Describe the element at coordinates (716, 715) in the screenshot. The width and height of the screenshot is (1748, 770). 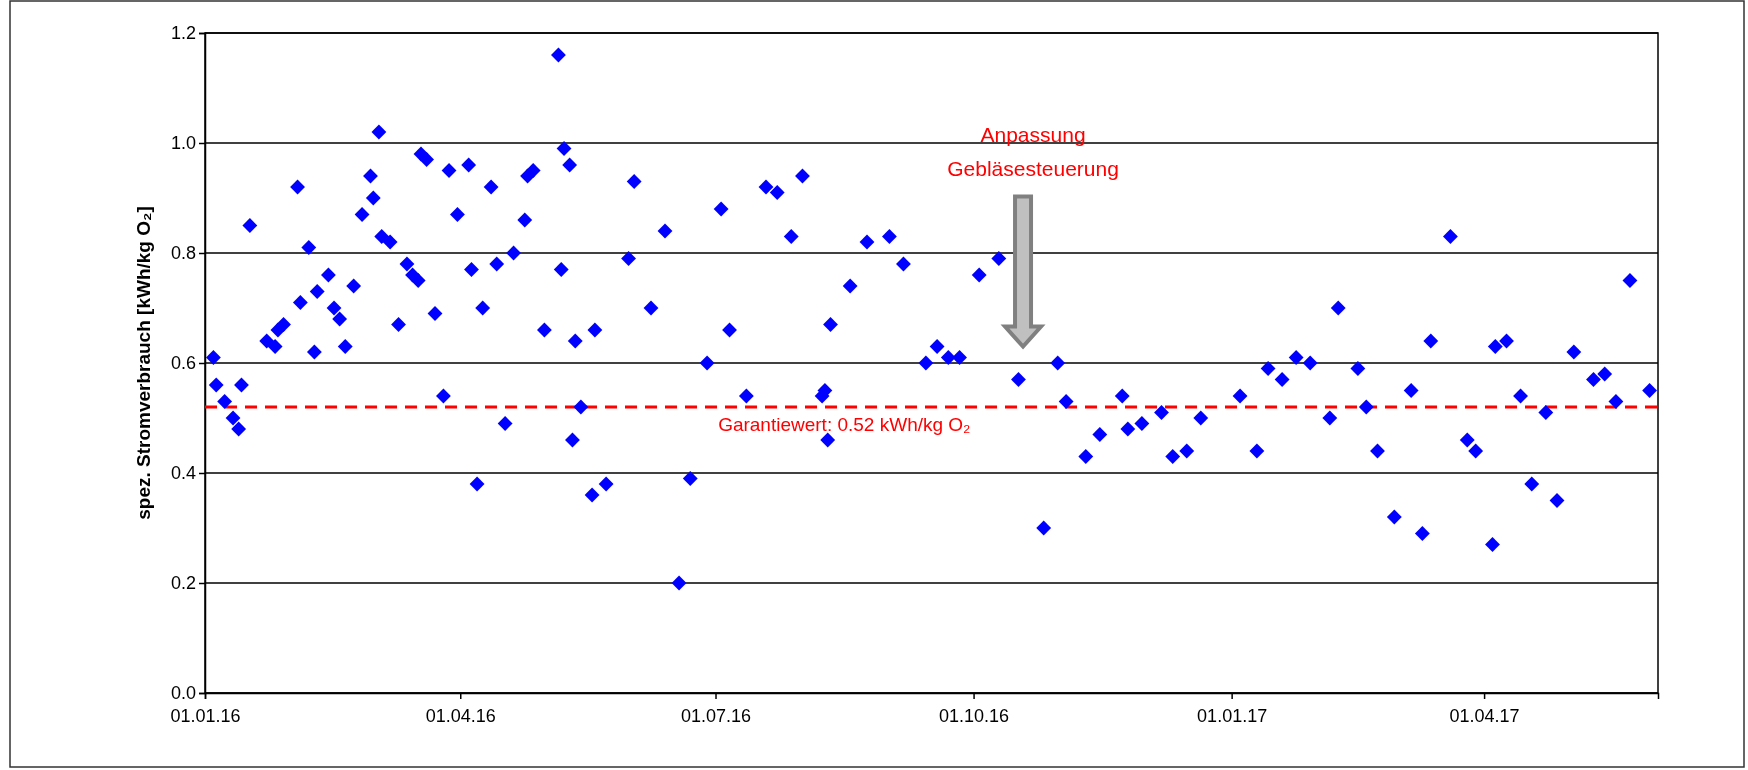
I see `x-tick-label: 01.07.16` at that location.